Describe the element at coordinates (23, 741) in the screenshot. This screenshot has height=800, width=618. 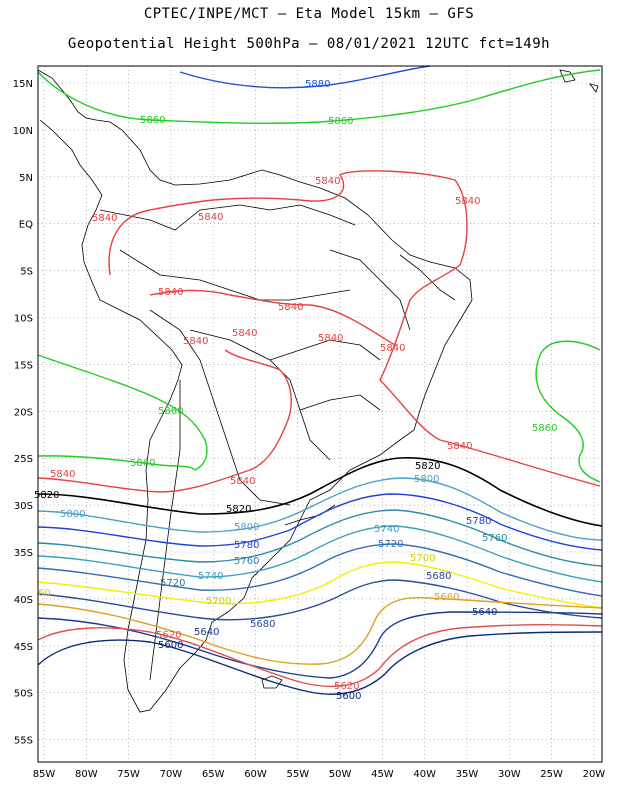
I see `latitude-tick-label: 55S` at that location.